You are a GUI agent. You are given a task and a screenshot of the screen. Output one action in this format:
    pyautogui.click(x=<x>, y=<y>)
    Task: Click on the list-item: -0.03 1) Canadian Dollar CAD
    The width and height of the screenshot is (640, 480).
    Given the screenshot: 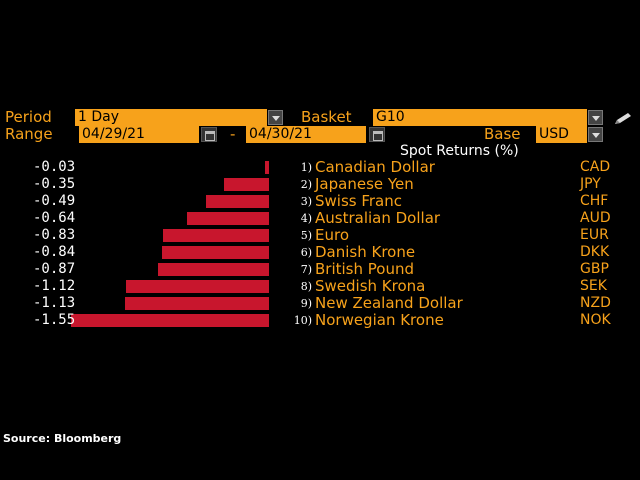 What is the action you would take?
    pyautogui.click(x=320, y=167)
    